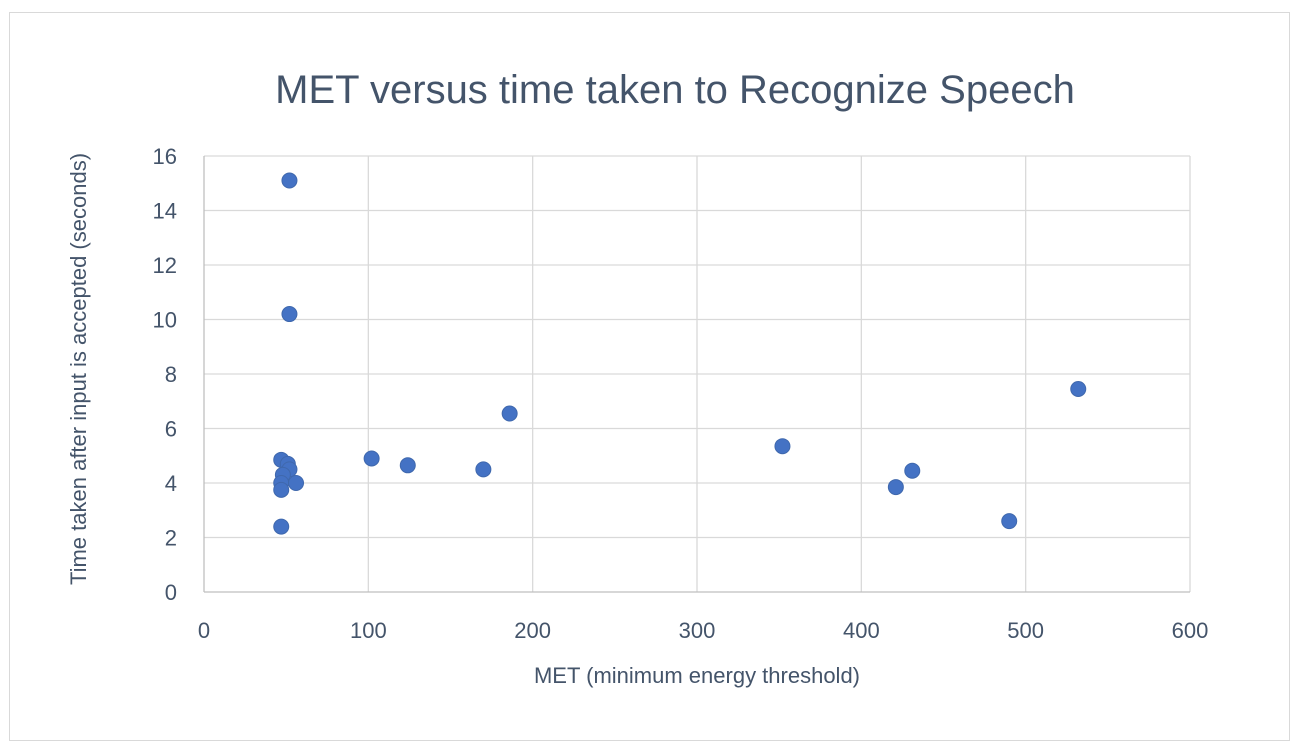  Describe the element at coordinates (171, 538) in the screenshot. I see `y-tick-label: 2` at that location.